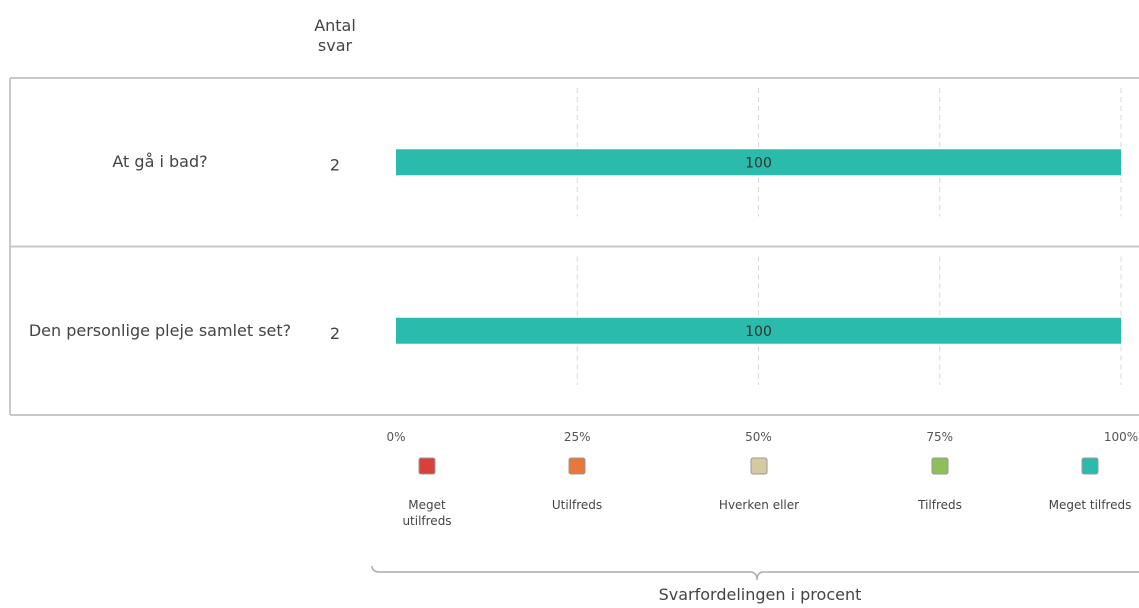  Describe the element at coordinates (759, 505) in the screenshot. I see `legend-label: Hverken eller` at that location.